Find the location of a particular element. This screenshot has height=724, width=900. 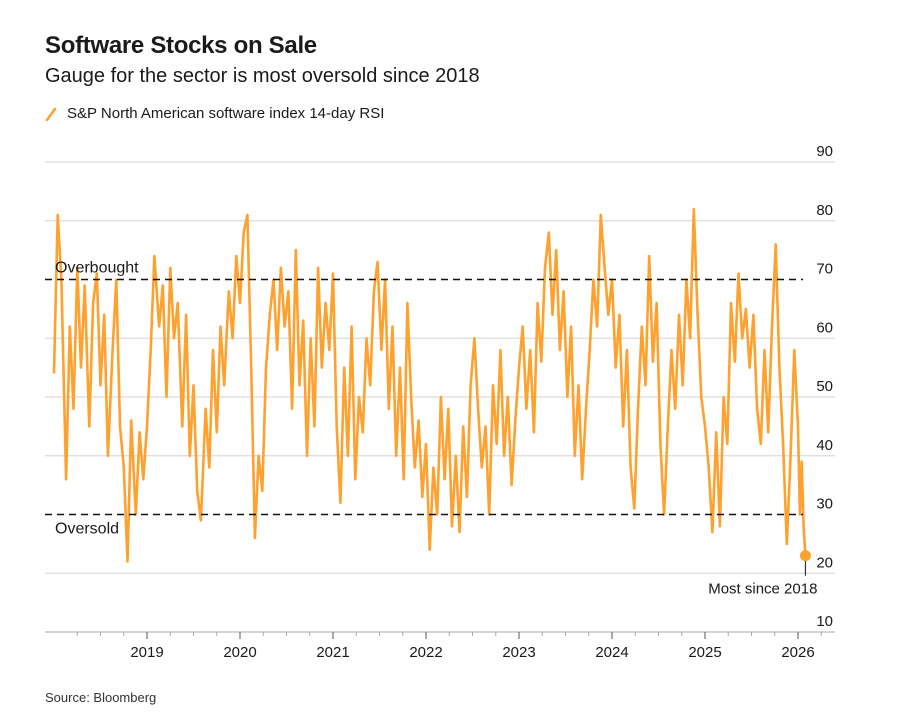

y-tick-label: 70 is located at coordinates (824, 269).